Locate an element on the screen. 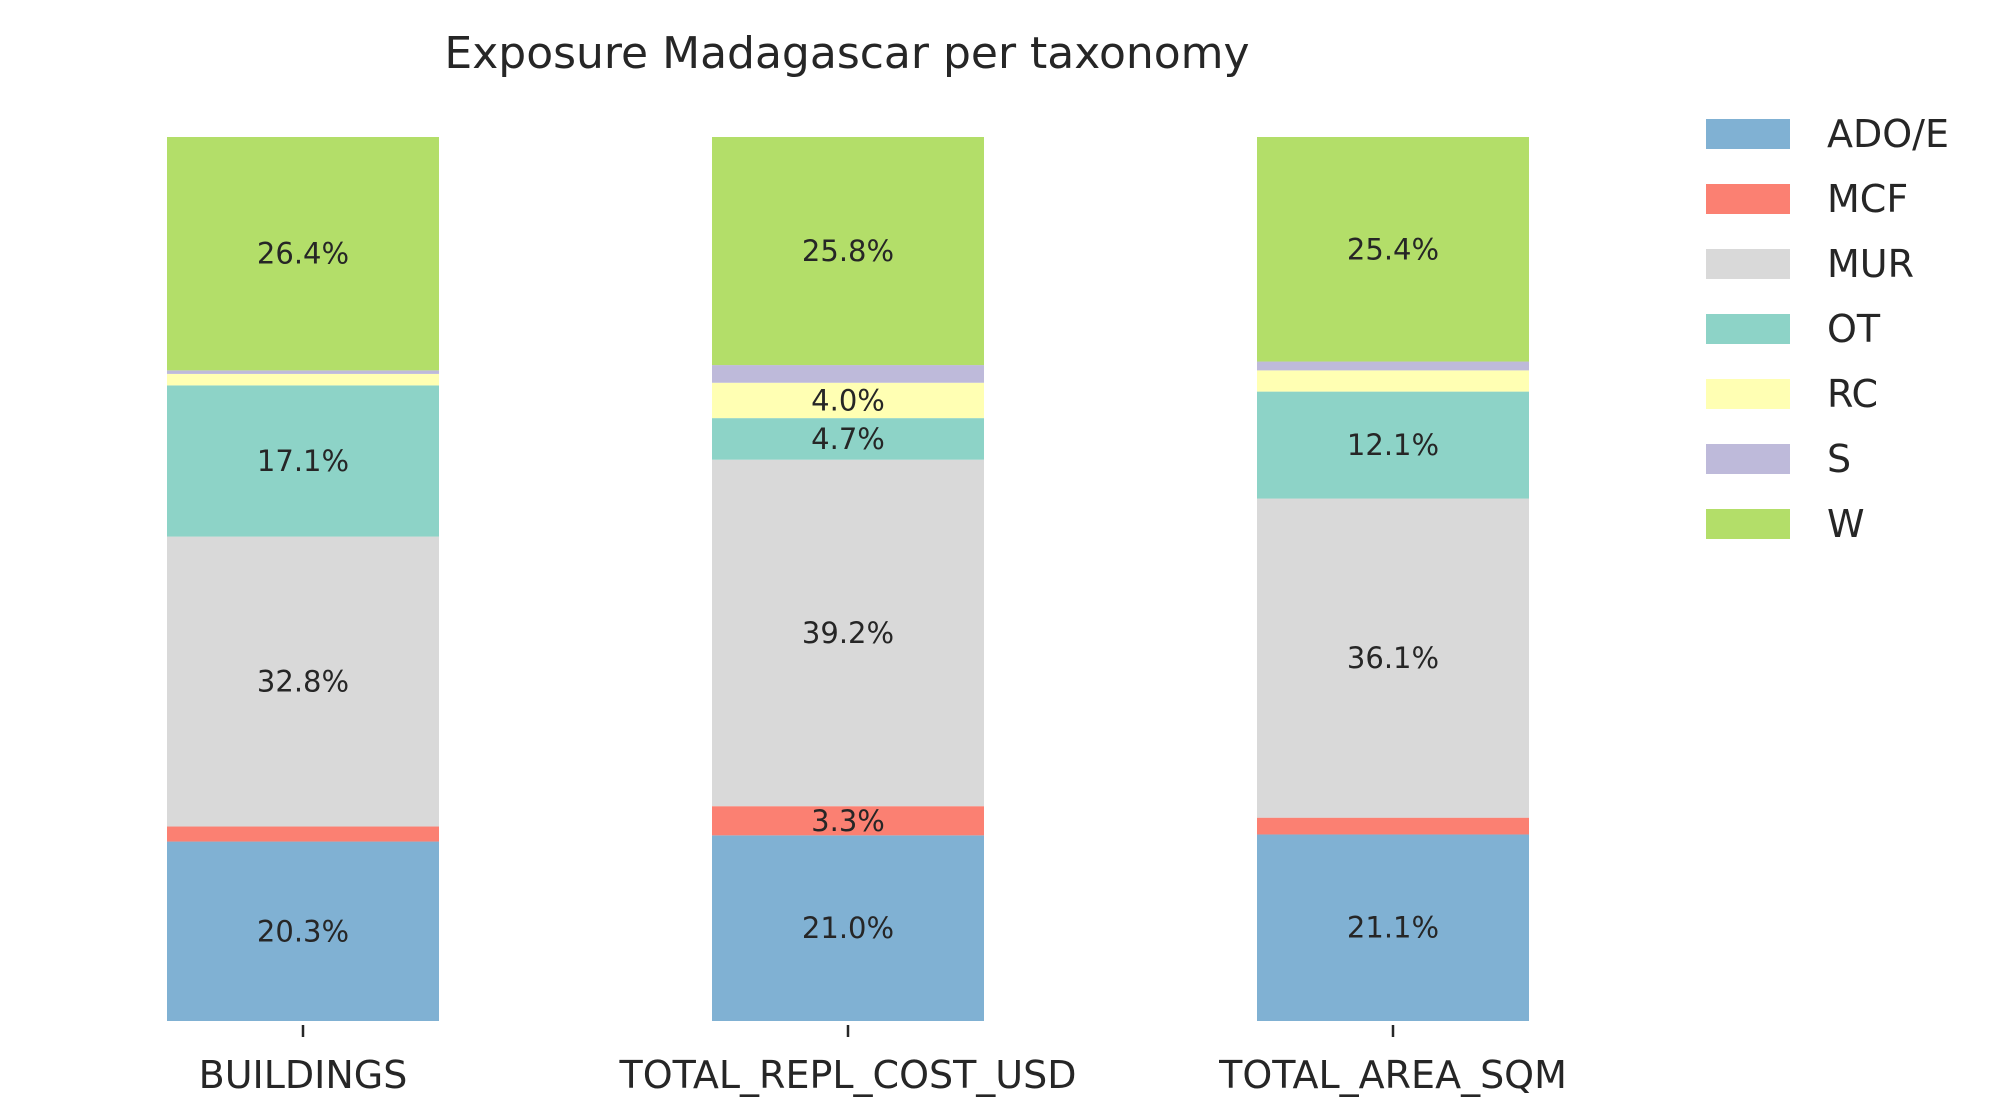 Image resolution: width=1992 pixels, height=1119 pixels. bar-segment-s-total-area-sqm is located at coordinates (1393, 366).